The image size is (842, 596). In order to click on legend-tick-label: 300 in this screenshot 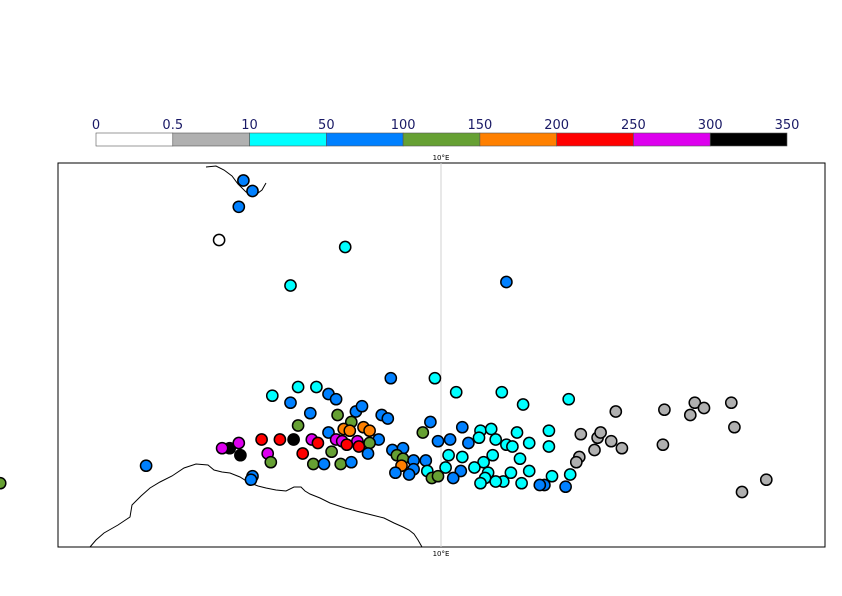, I will do `click(710, 125)`.